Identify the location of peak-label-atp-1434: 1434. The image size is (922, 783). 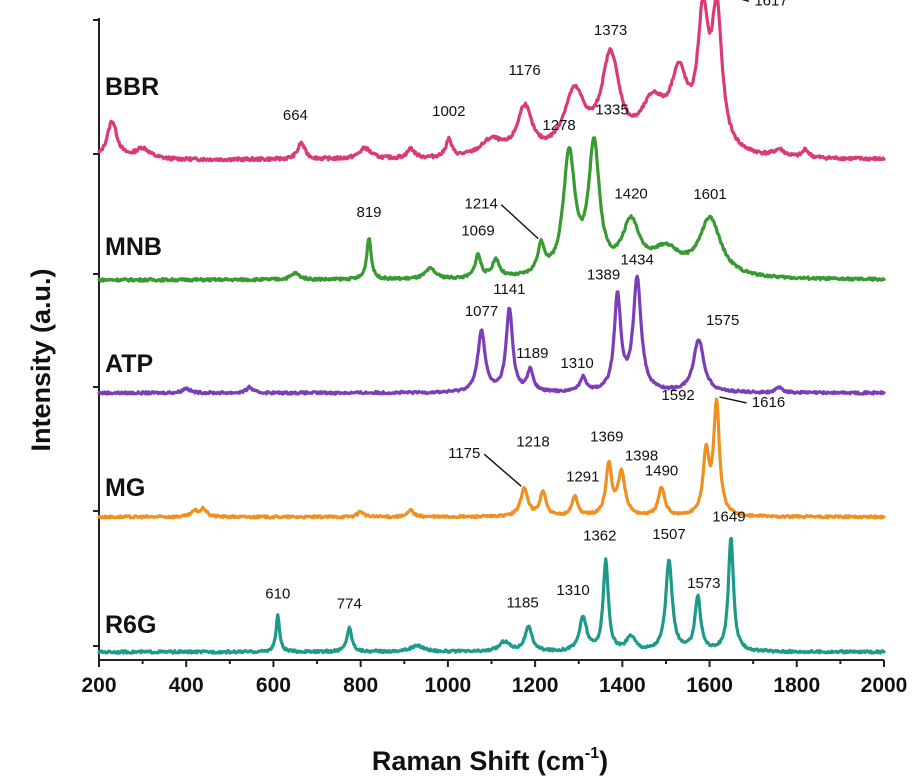
(637, 260).